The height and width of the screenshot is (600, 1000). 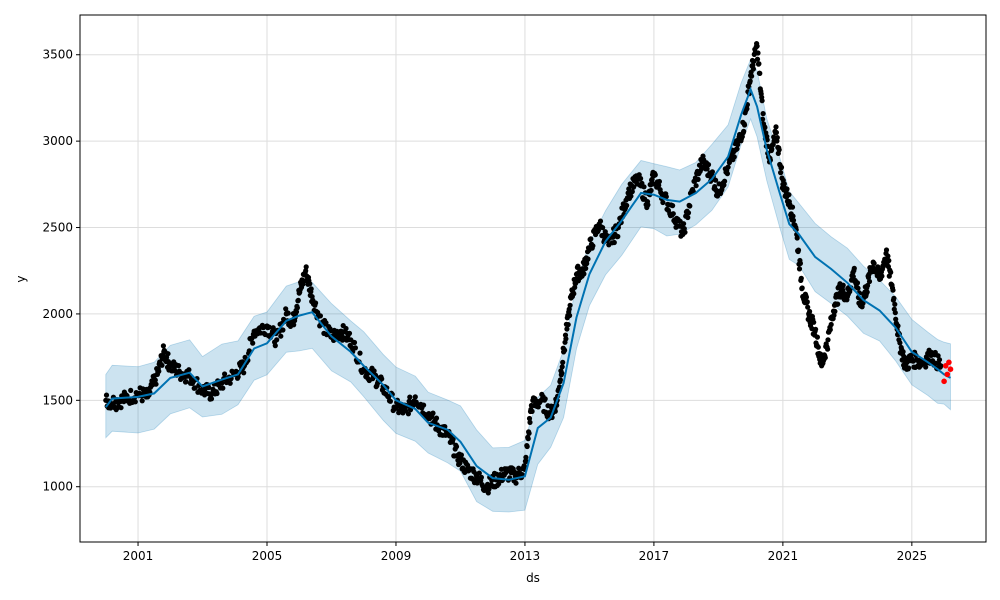 I want to click on y-tick-label: 2500, so click(x=57, y=228).